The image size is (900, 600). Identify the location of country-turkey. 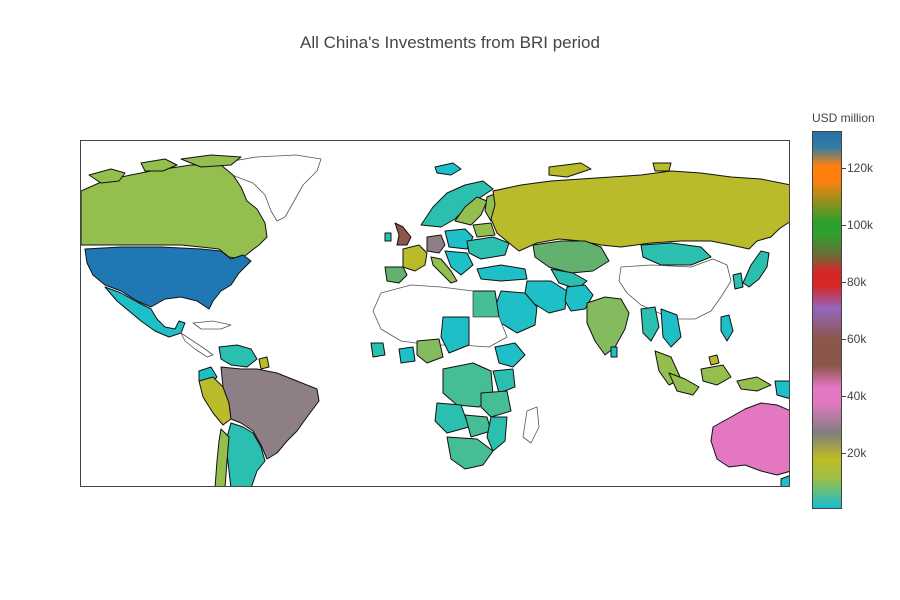
(502, 273).